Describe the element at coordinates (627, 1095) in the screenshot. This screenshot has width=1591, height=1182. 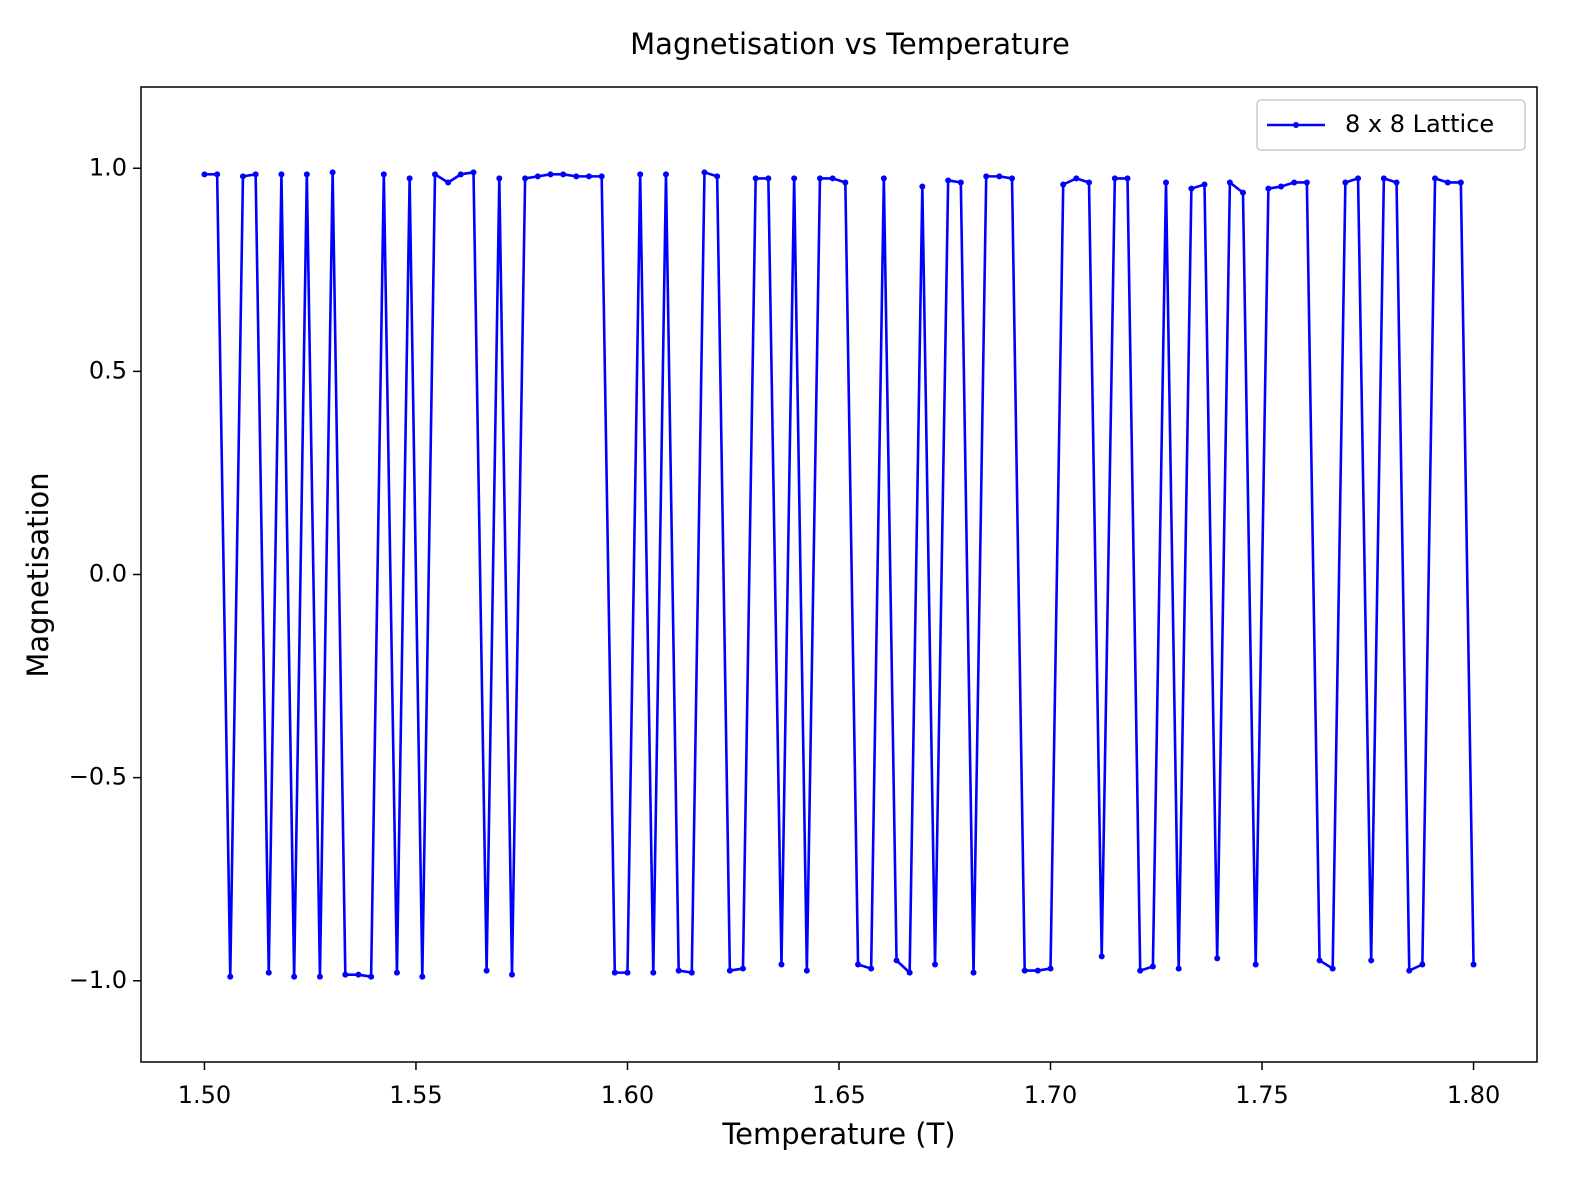
I see `x-tick-label: 1.60` at that location.